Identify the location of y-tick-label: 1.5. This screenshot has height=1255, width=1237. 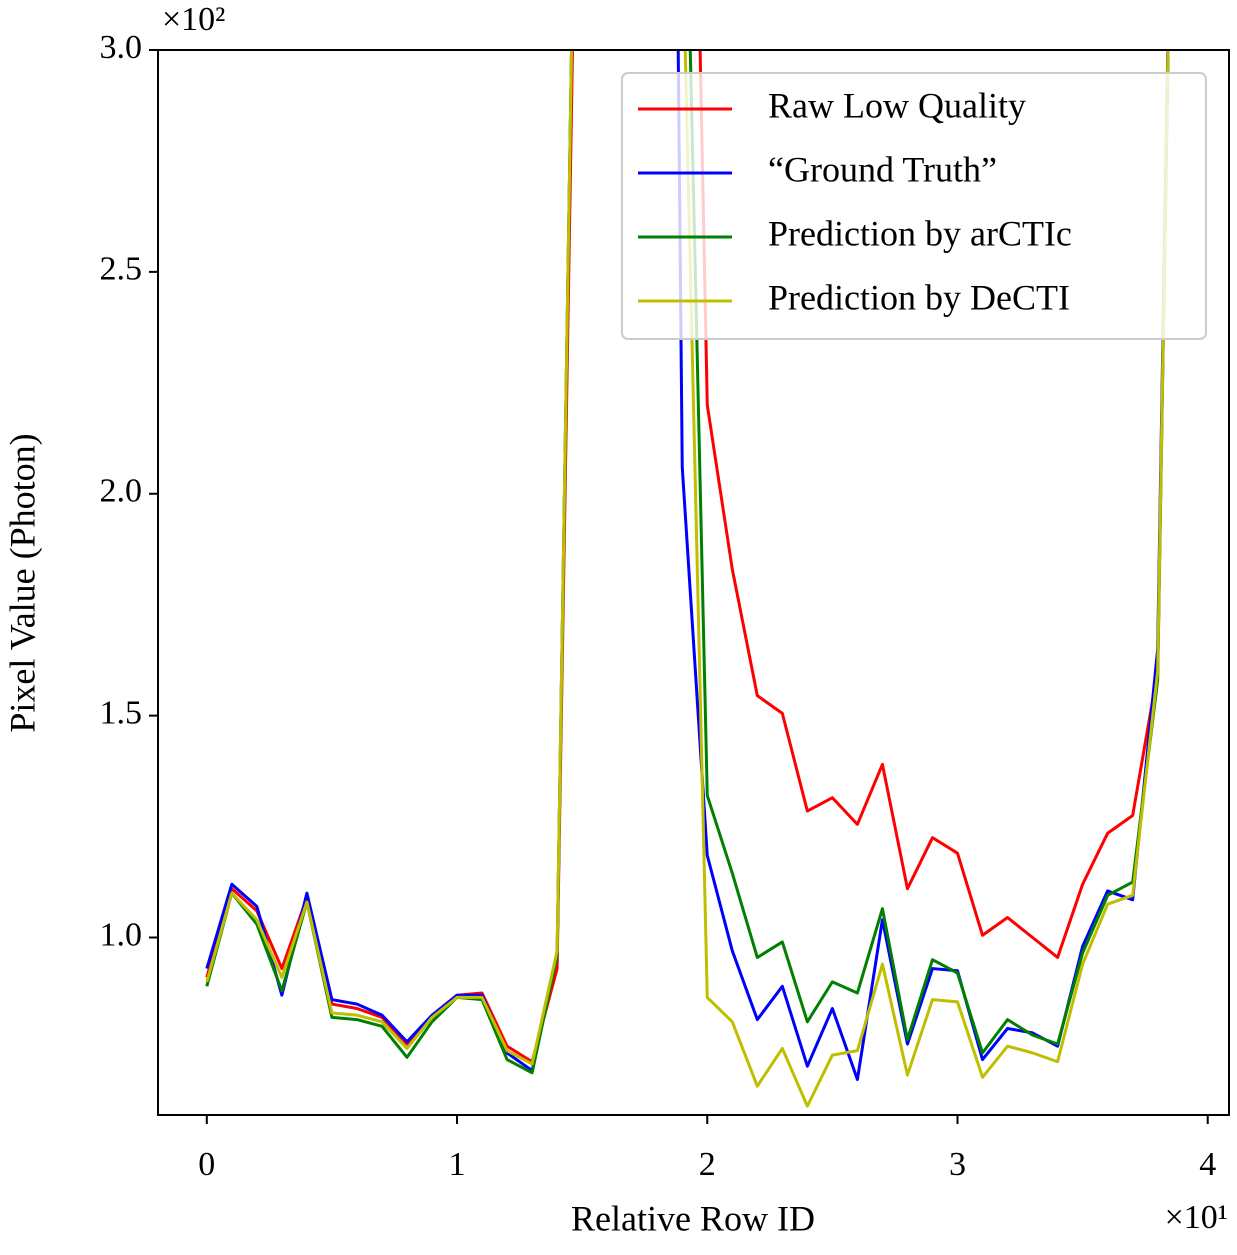
(121, 712).